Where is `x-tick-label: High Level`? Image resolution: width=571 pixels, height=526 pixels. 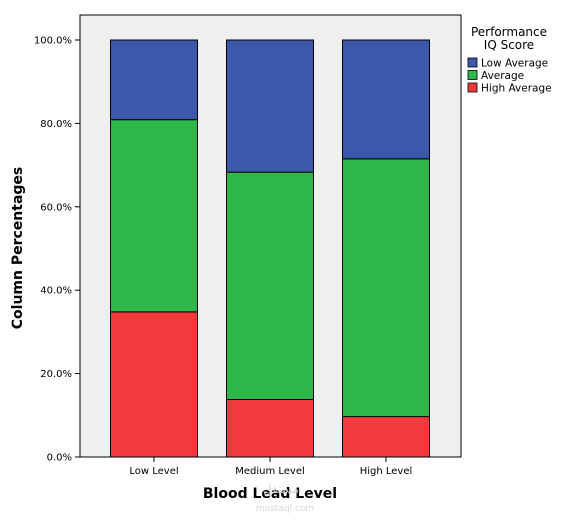 x-tick-label: High Level is located at coordinates (386, 471).